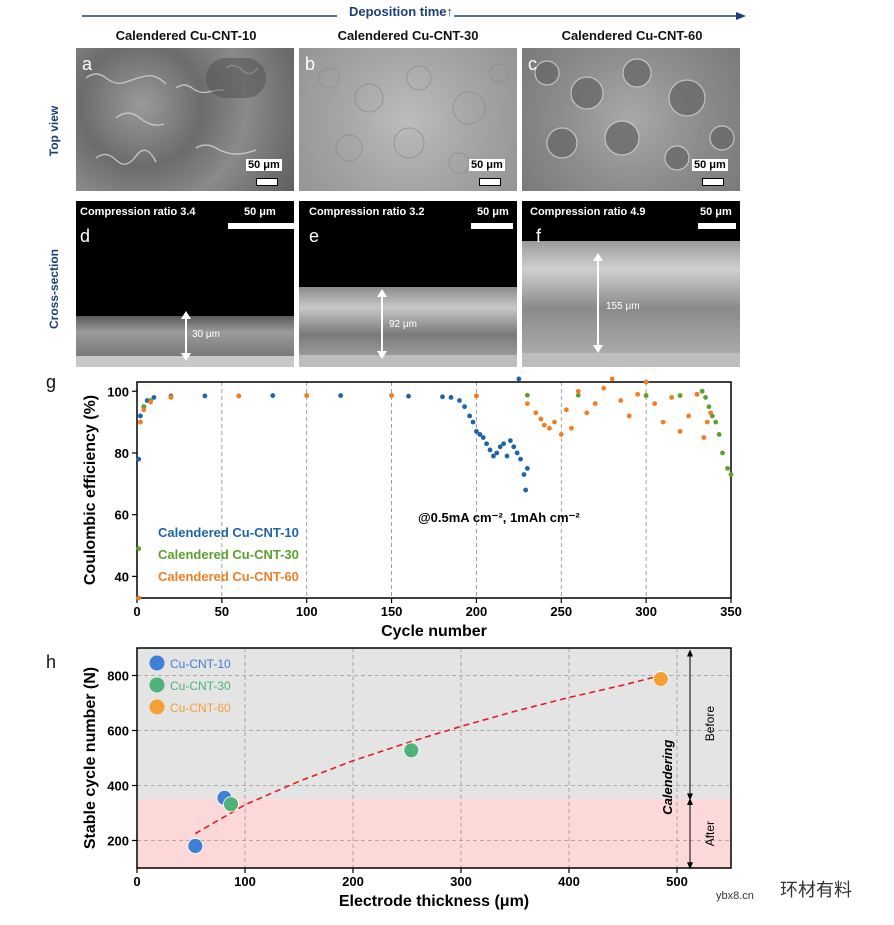 This screenshot has height=925, width=894. What do you see at coordinates (118, 841) in the screenshot?
I see `y-tick-label: 200` at bounding box center [118, 841].